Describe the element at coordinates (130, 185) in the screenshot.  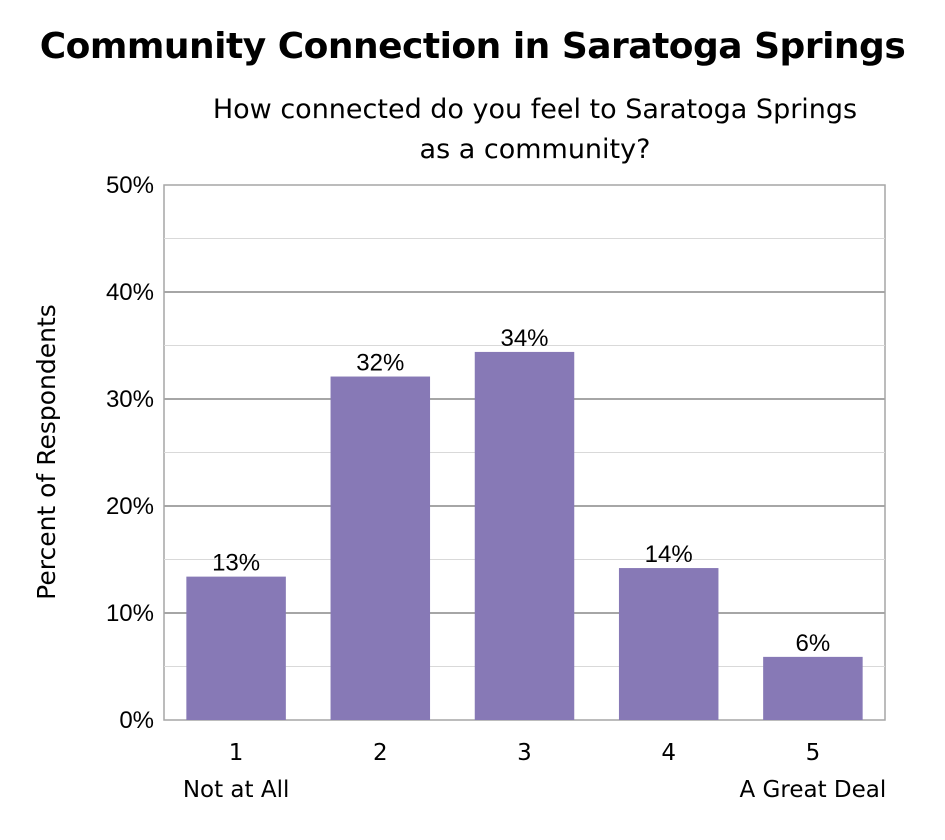
I see `y-tick-label: 50%` at that location.